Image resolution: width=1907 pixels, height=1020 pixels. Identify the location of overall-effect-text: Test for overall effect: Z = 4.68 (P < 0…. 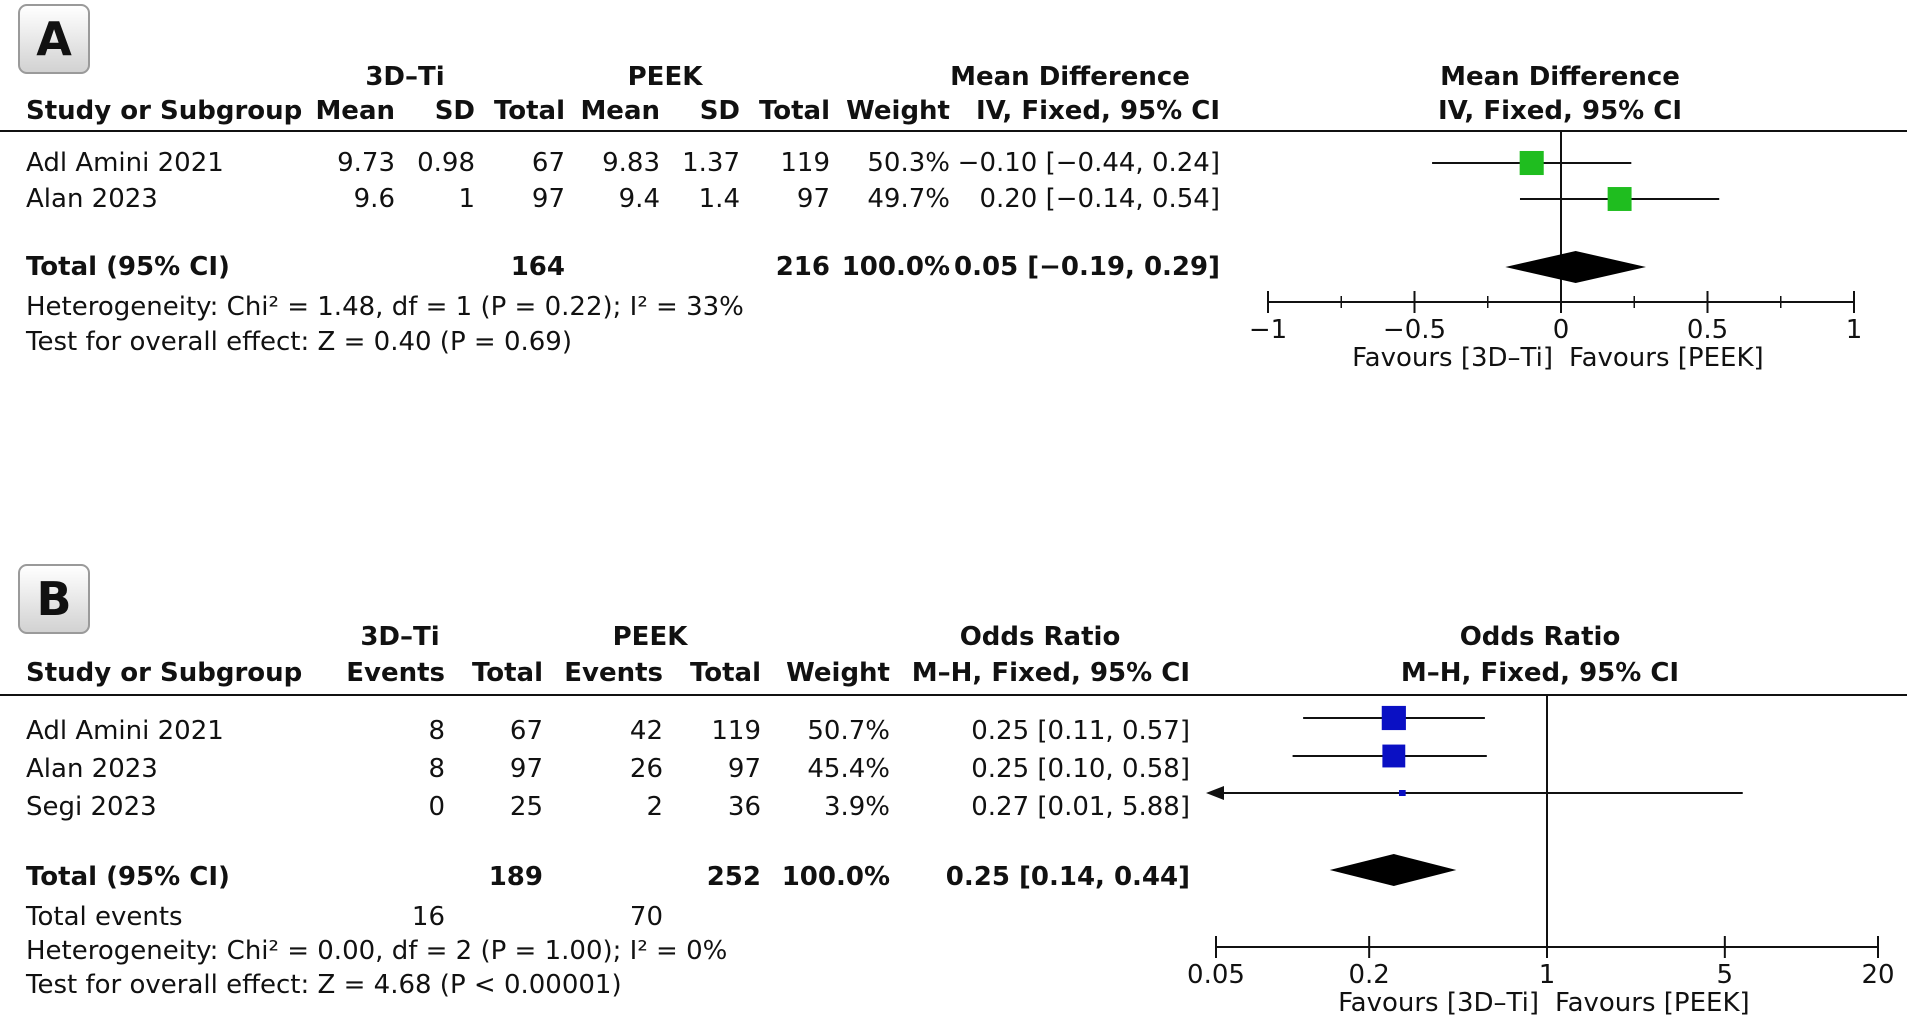
(324, 985).